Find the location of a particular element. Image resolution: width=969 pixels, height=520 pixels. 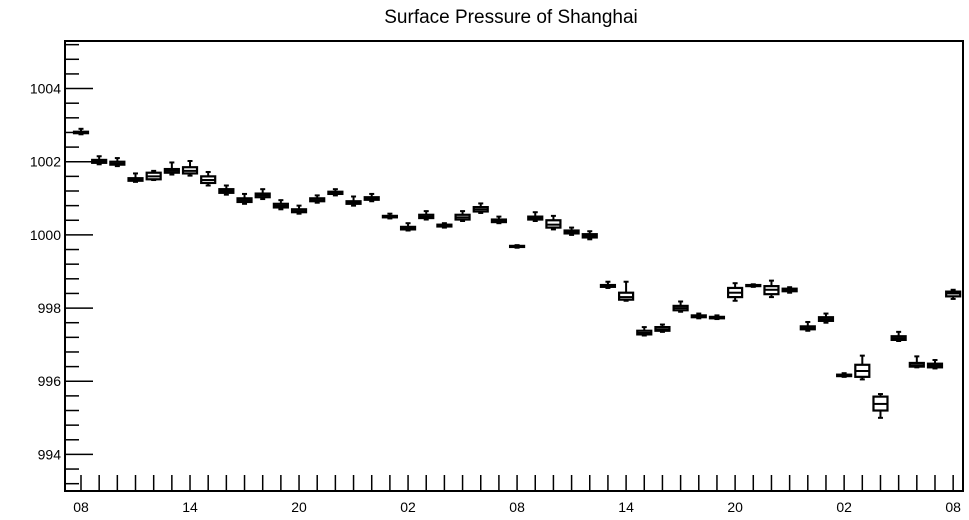

y-axis: 994 996 998 1000 1002 1004 is located at coordinates (61, 264).